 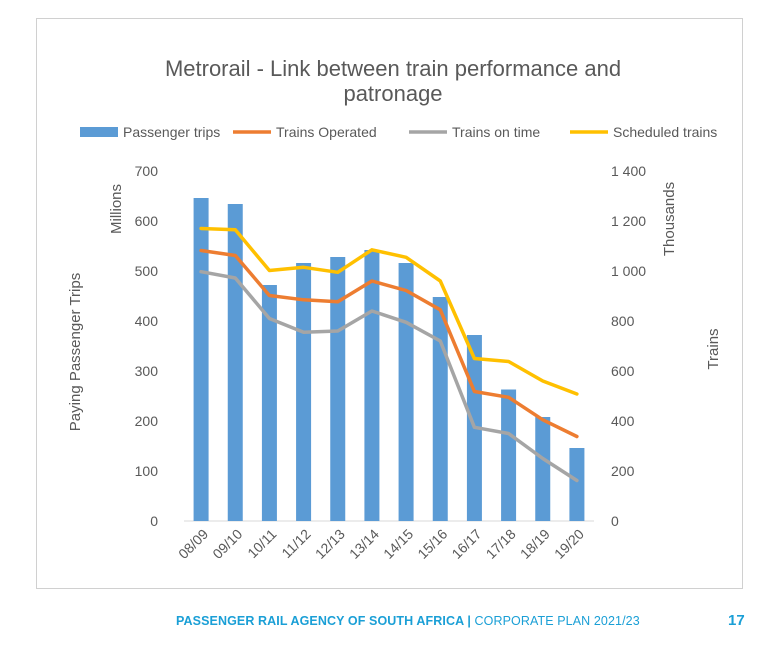 What do you see at coordinates (154, 521) in the screenshot?
I see `y-left-tick-label: 0` at bounding box center [154, 521].